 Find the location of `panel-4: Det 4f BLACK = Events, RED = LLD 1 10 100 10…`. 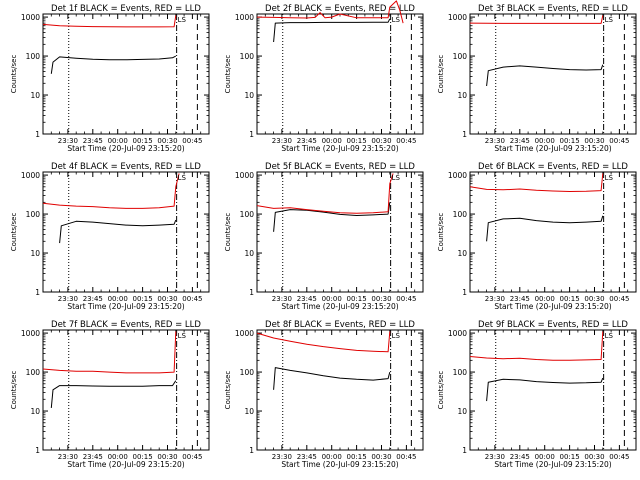

panel-4: Det 4f BLACK = Events, RED = LLD 1 10 100 10… is located at coordinates (110, 236).